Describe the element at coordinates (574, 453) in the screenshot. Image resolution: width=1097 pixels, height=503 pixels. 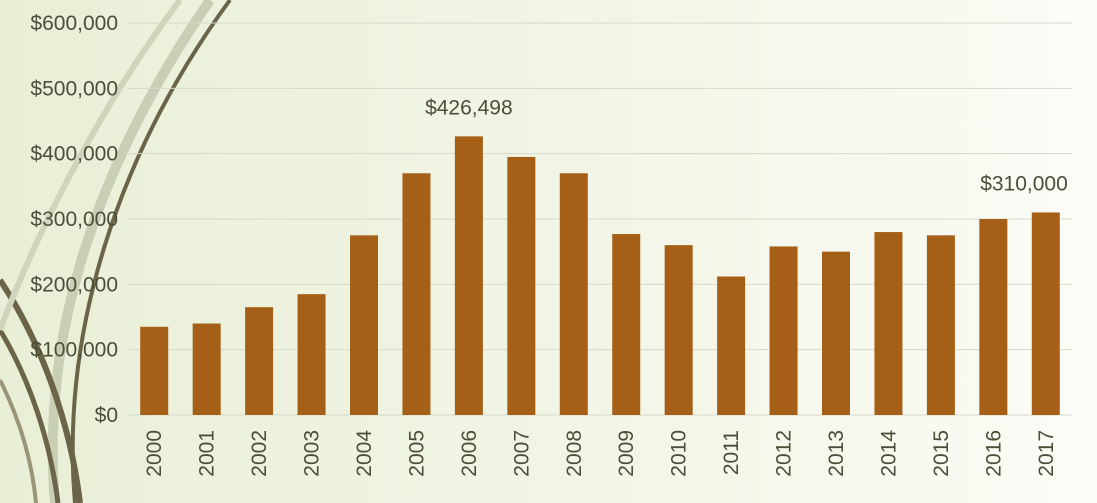
I see `x-tick-label: 2008` at that location.